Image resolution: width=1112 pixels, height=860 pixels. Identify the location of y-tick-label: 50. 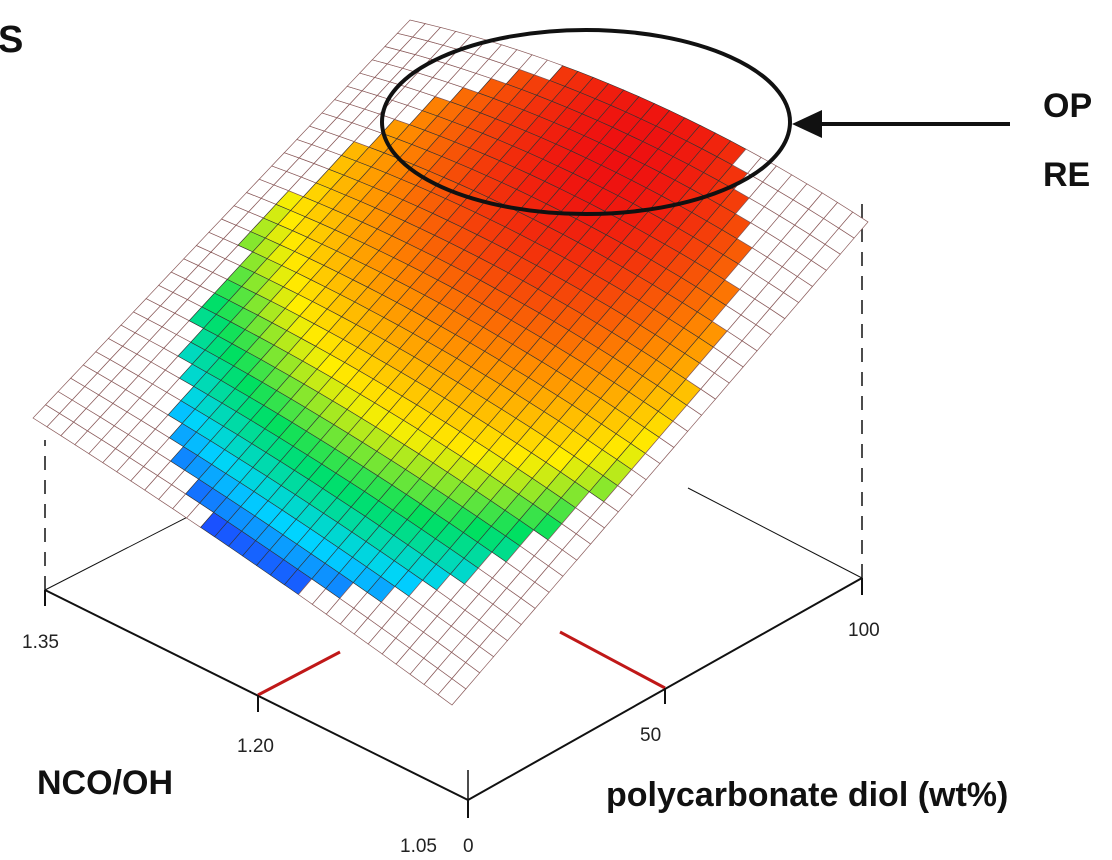
(650, 735).